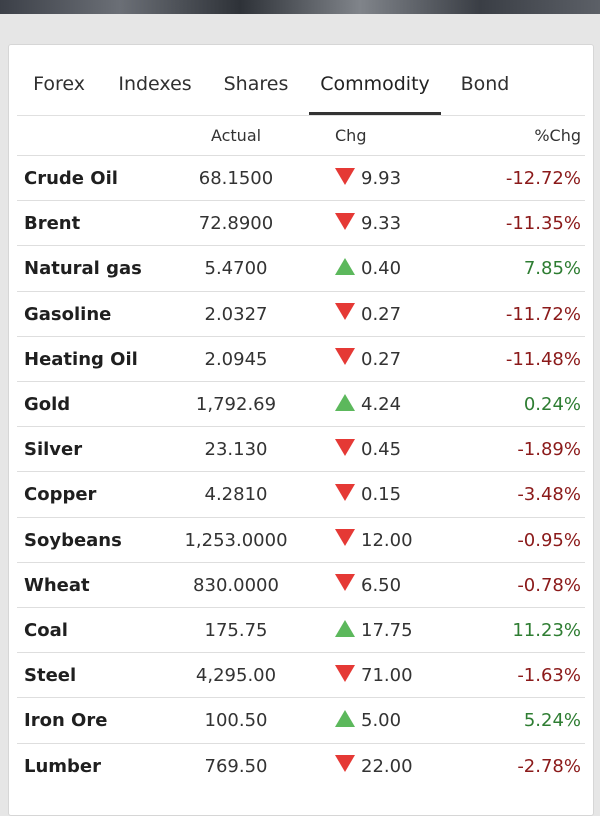 The height and width of the screenshot is (816, 600). What do you see at coordinates (351, 135) in the screenshot?
I see `column-header-chg: Chg` at bounding box center [351, 135].